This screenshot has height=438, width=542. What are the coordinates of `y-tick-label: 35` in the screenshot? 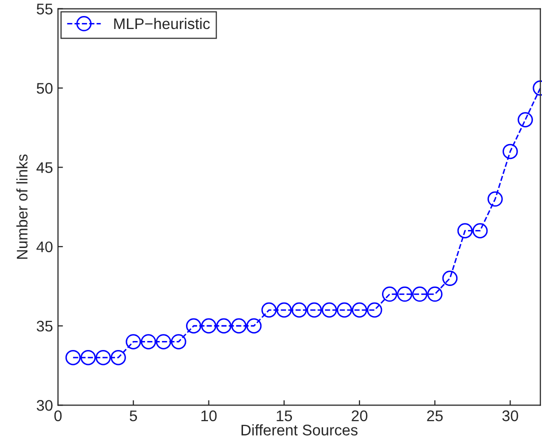 It's located at (44, 326).